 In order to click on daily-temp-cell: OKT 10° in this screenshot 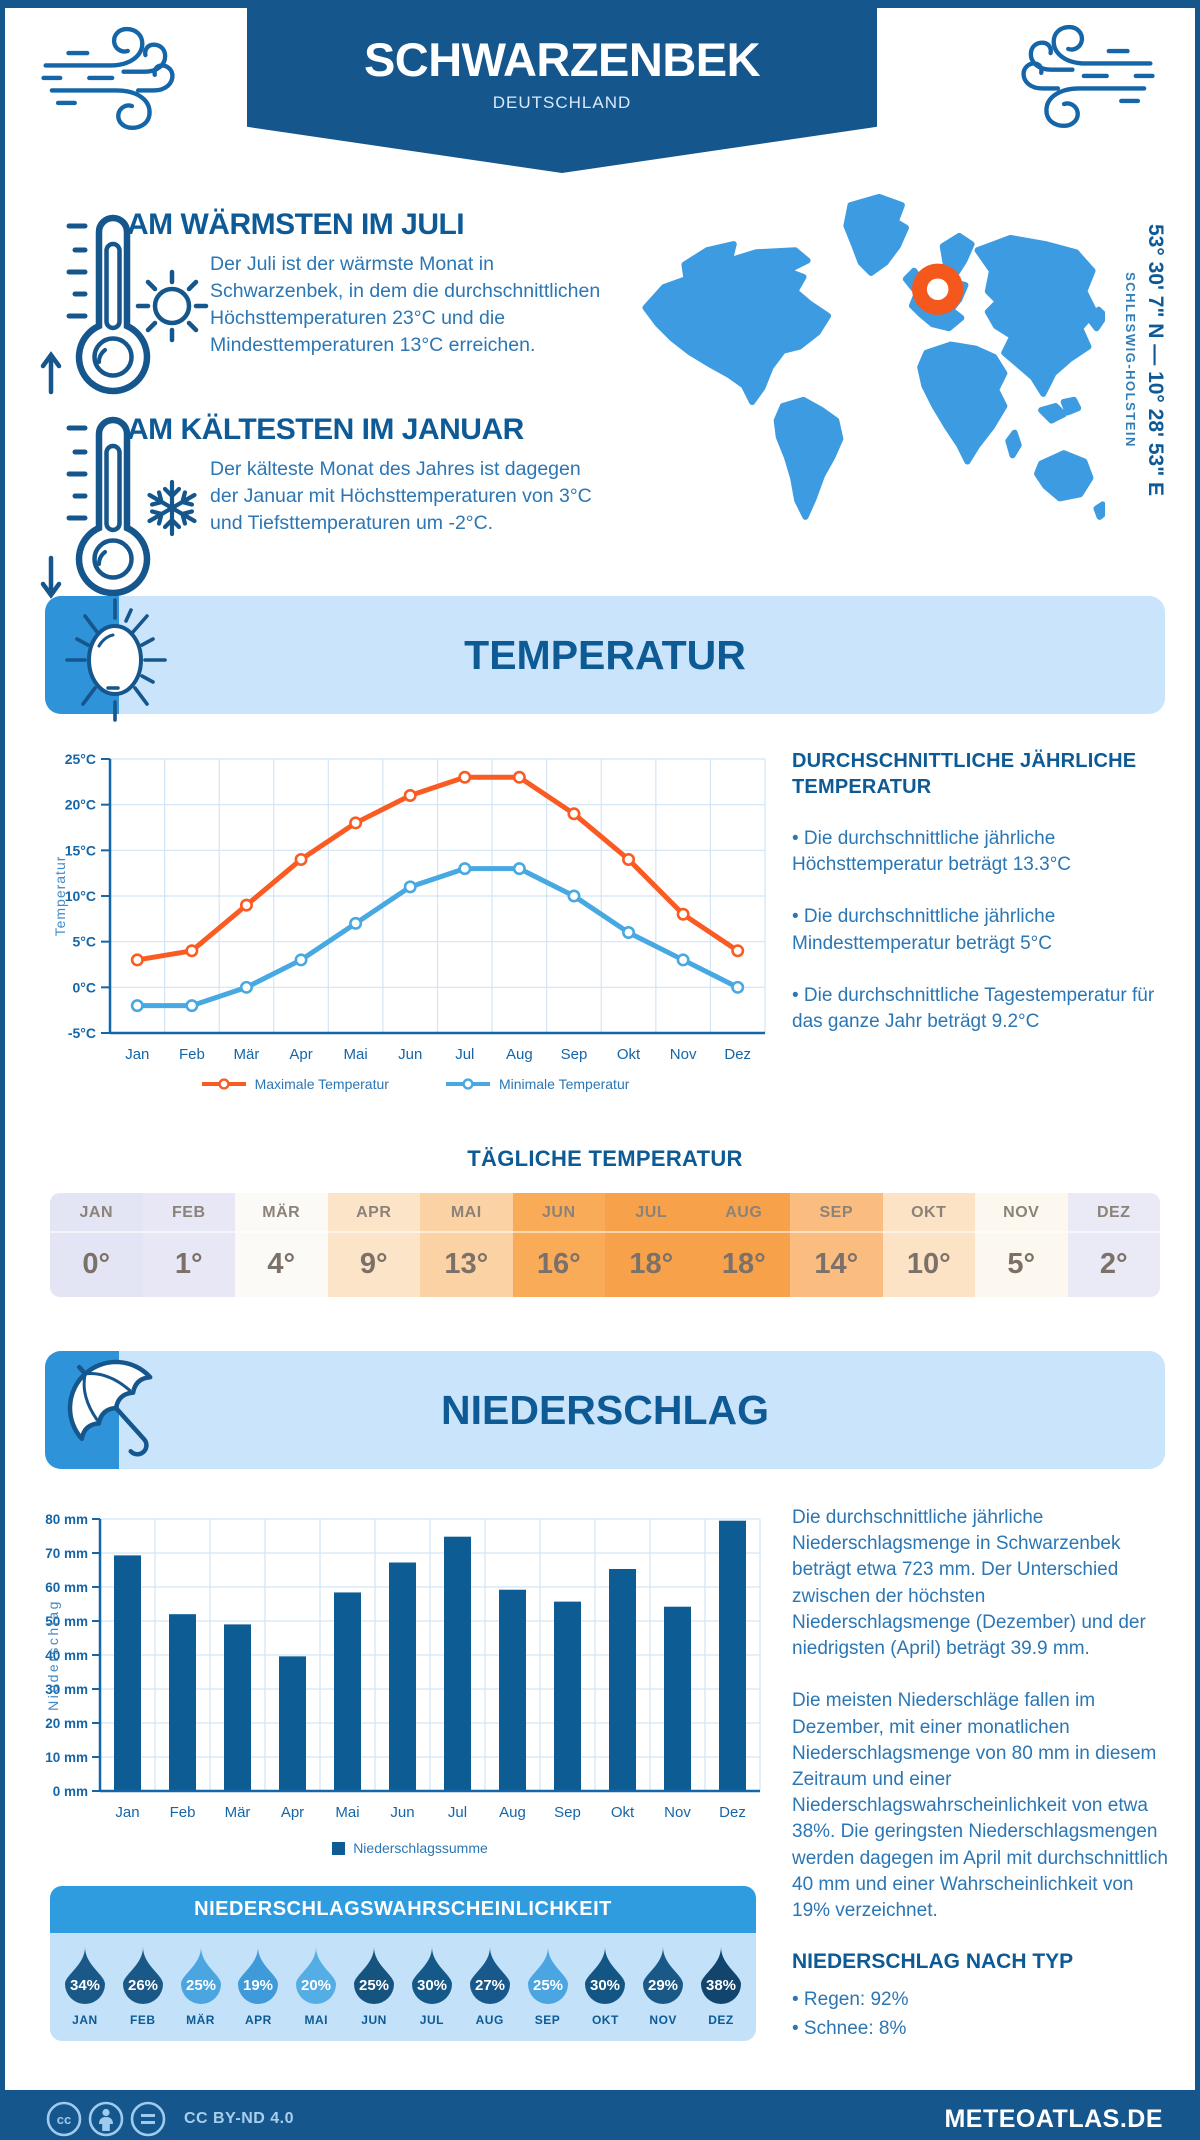, I will do `click(928, 1245)`.